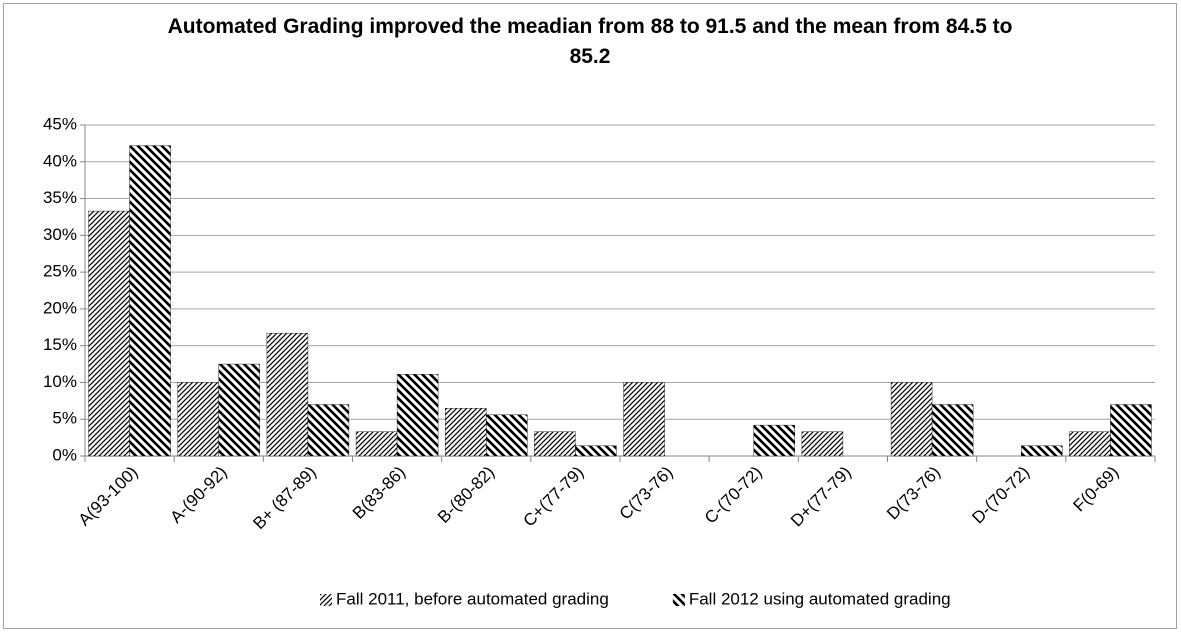 This screenshot has height=634, width=1181. Describe the element at coordinates (60, 381) in the screenshot. I see `y-tick-label: 10%` at that location.